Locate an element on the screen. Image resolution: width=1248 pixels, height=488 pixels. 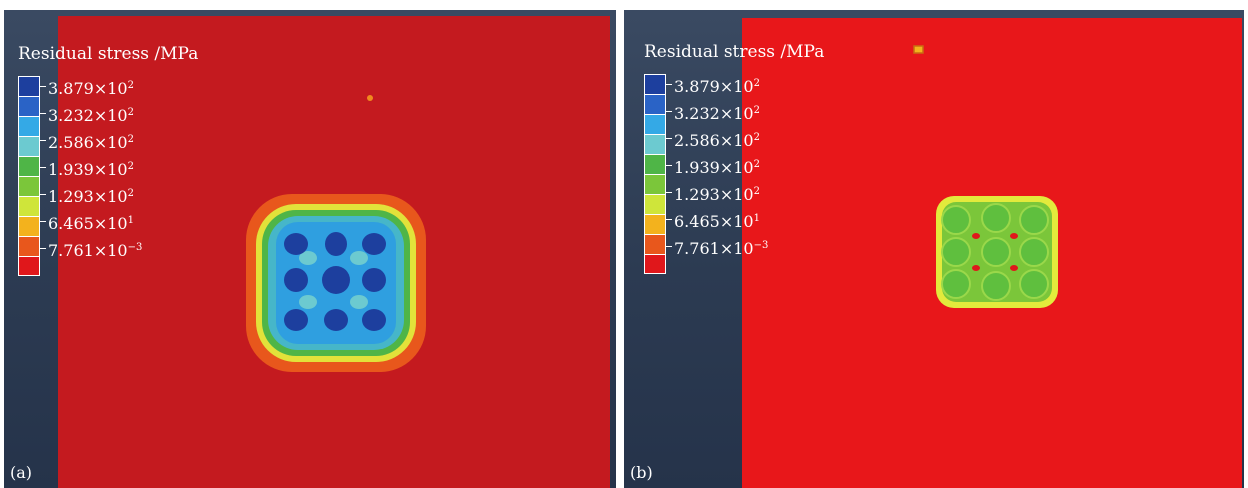
hotspot-dot is located at coordinates (370, 98).